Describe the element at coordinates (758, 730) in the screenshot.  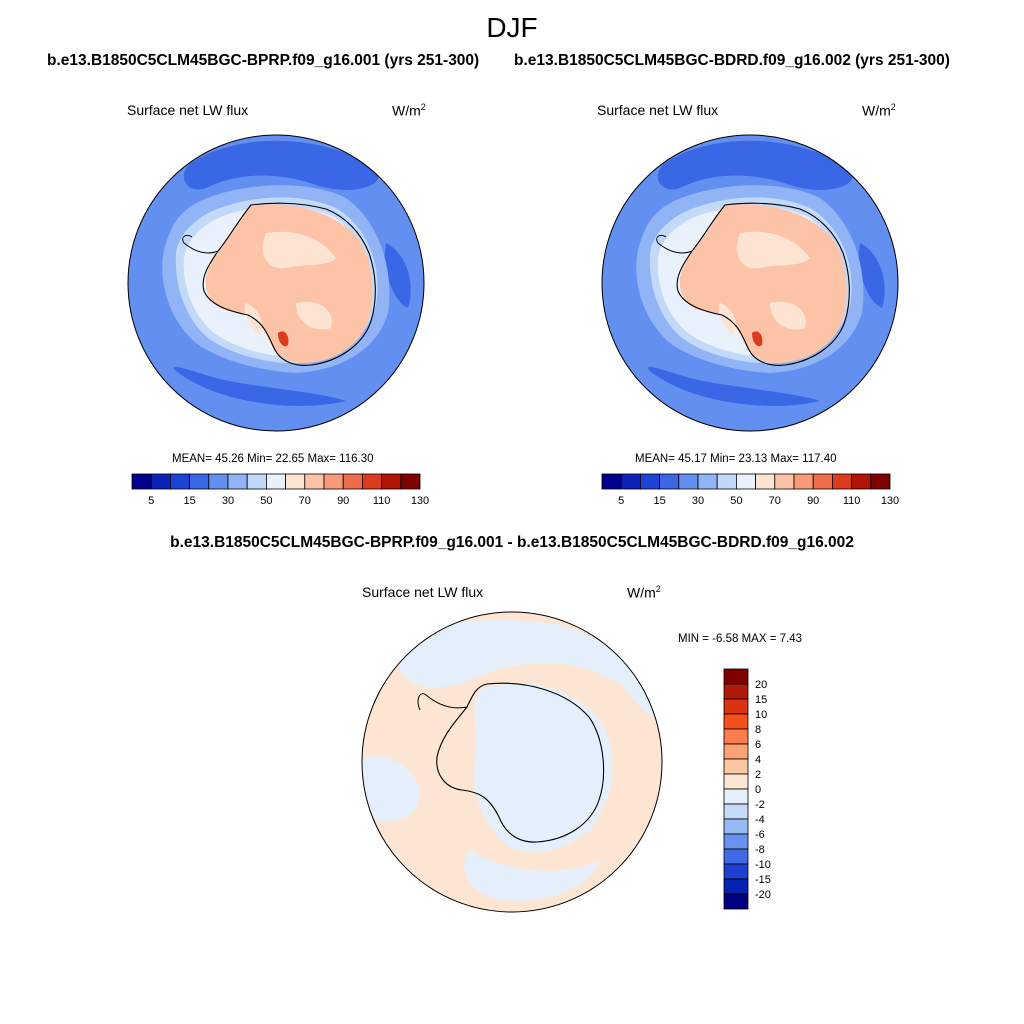
I see `diff-colorbar-tick-label: 8` at that location.